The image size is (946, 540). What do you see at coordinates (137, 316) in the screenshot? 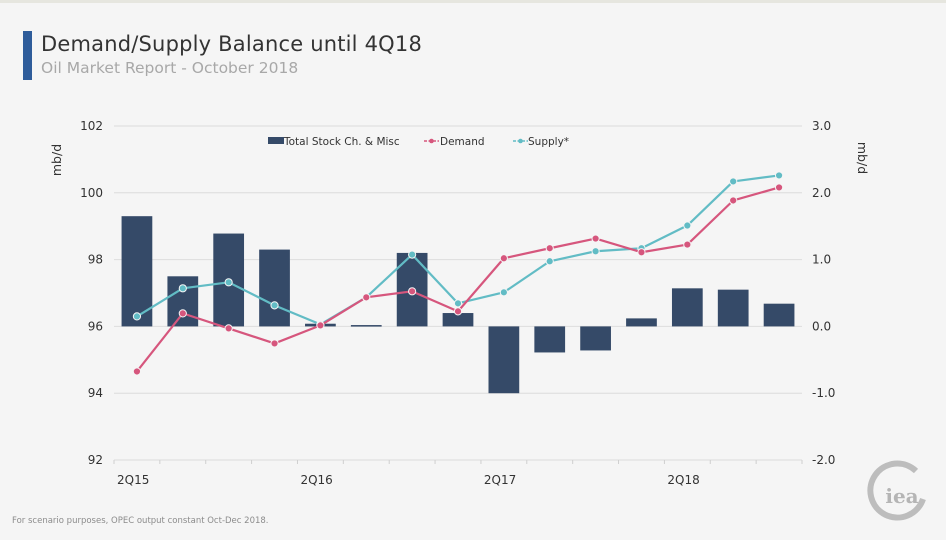
I see `supply-point-2Q15` at bounding box center [137, 316].